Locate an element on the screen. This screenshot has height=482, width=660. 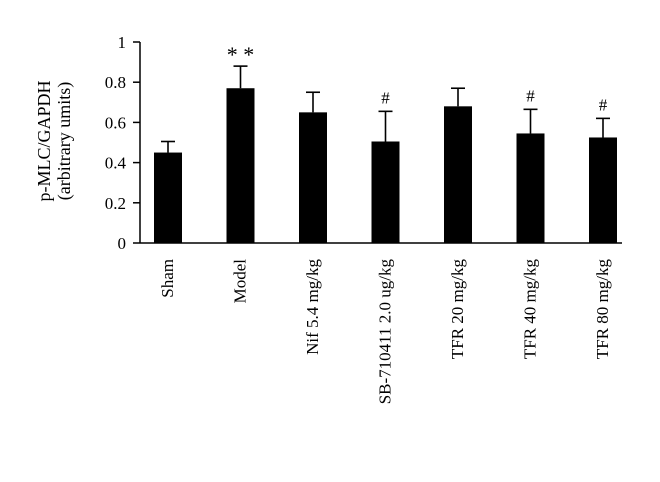
category-label: TFR 20 mg/kg is located at coordinates (457, 309).